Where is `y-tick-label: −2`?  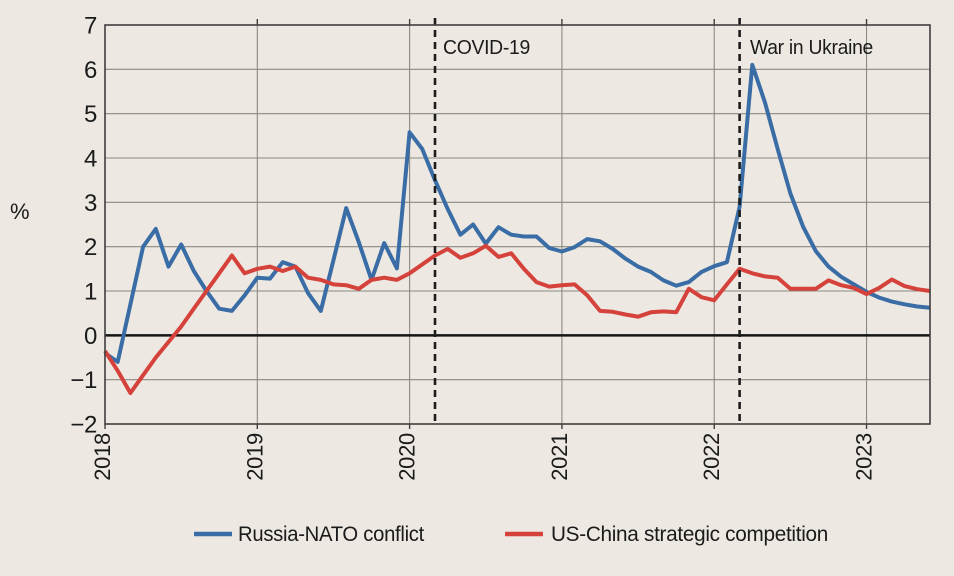 y-tick-label: −2 is located at coordinates (83, 425).